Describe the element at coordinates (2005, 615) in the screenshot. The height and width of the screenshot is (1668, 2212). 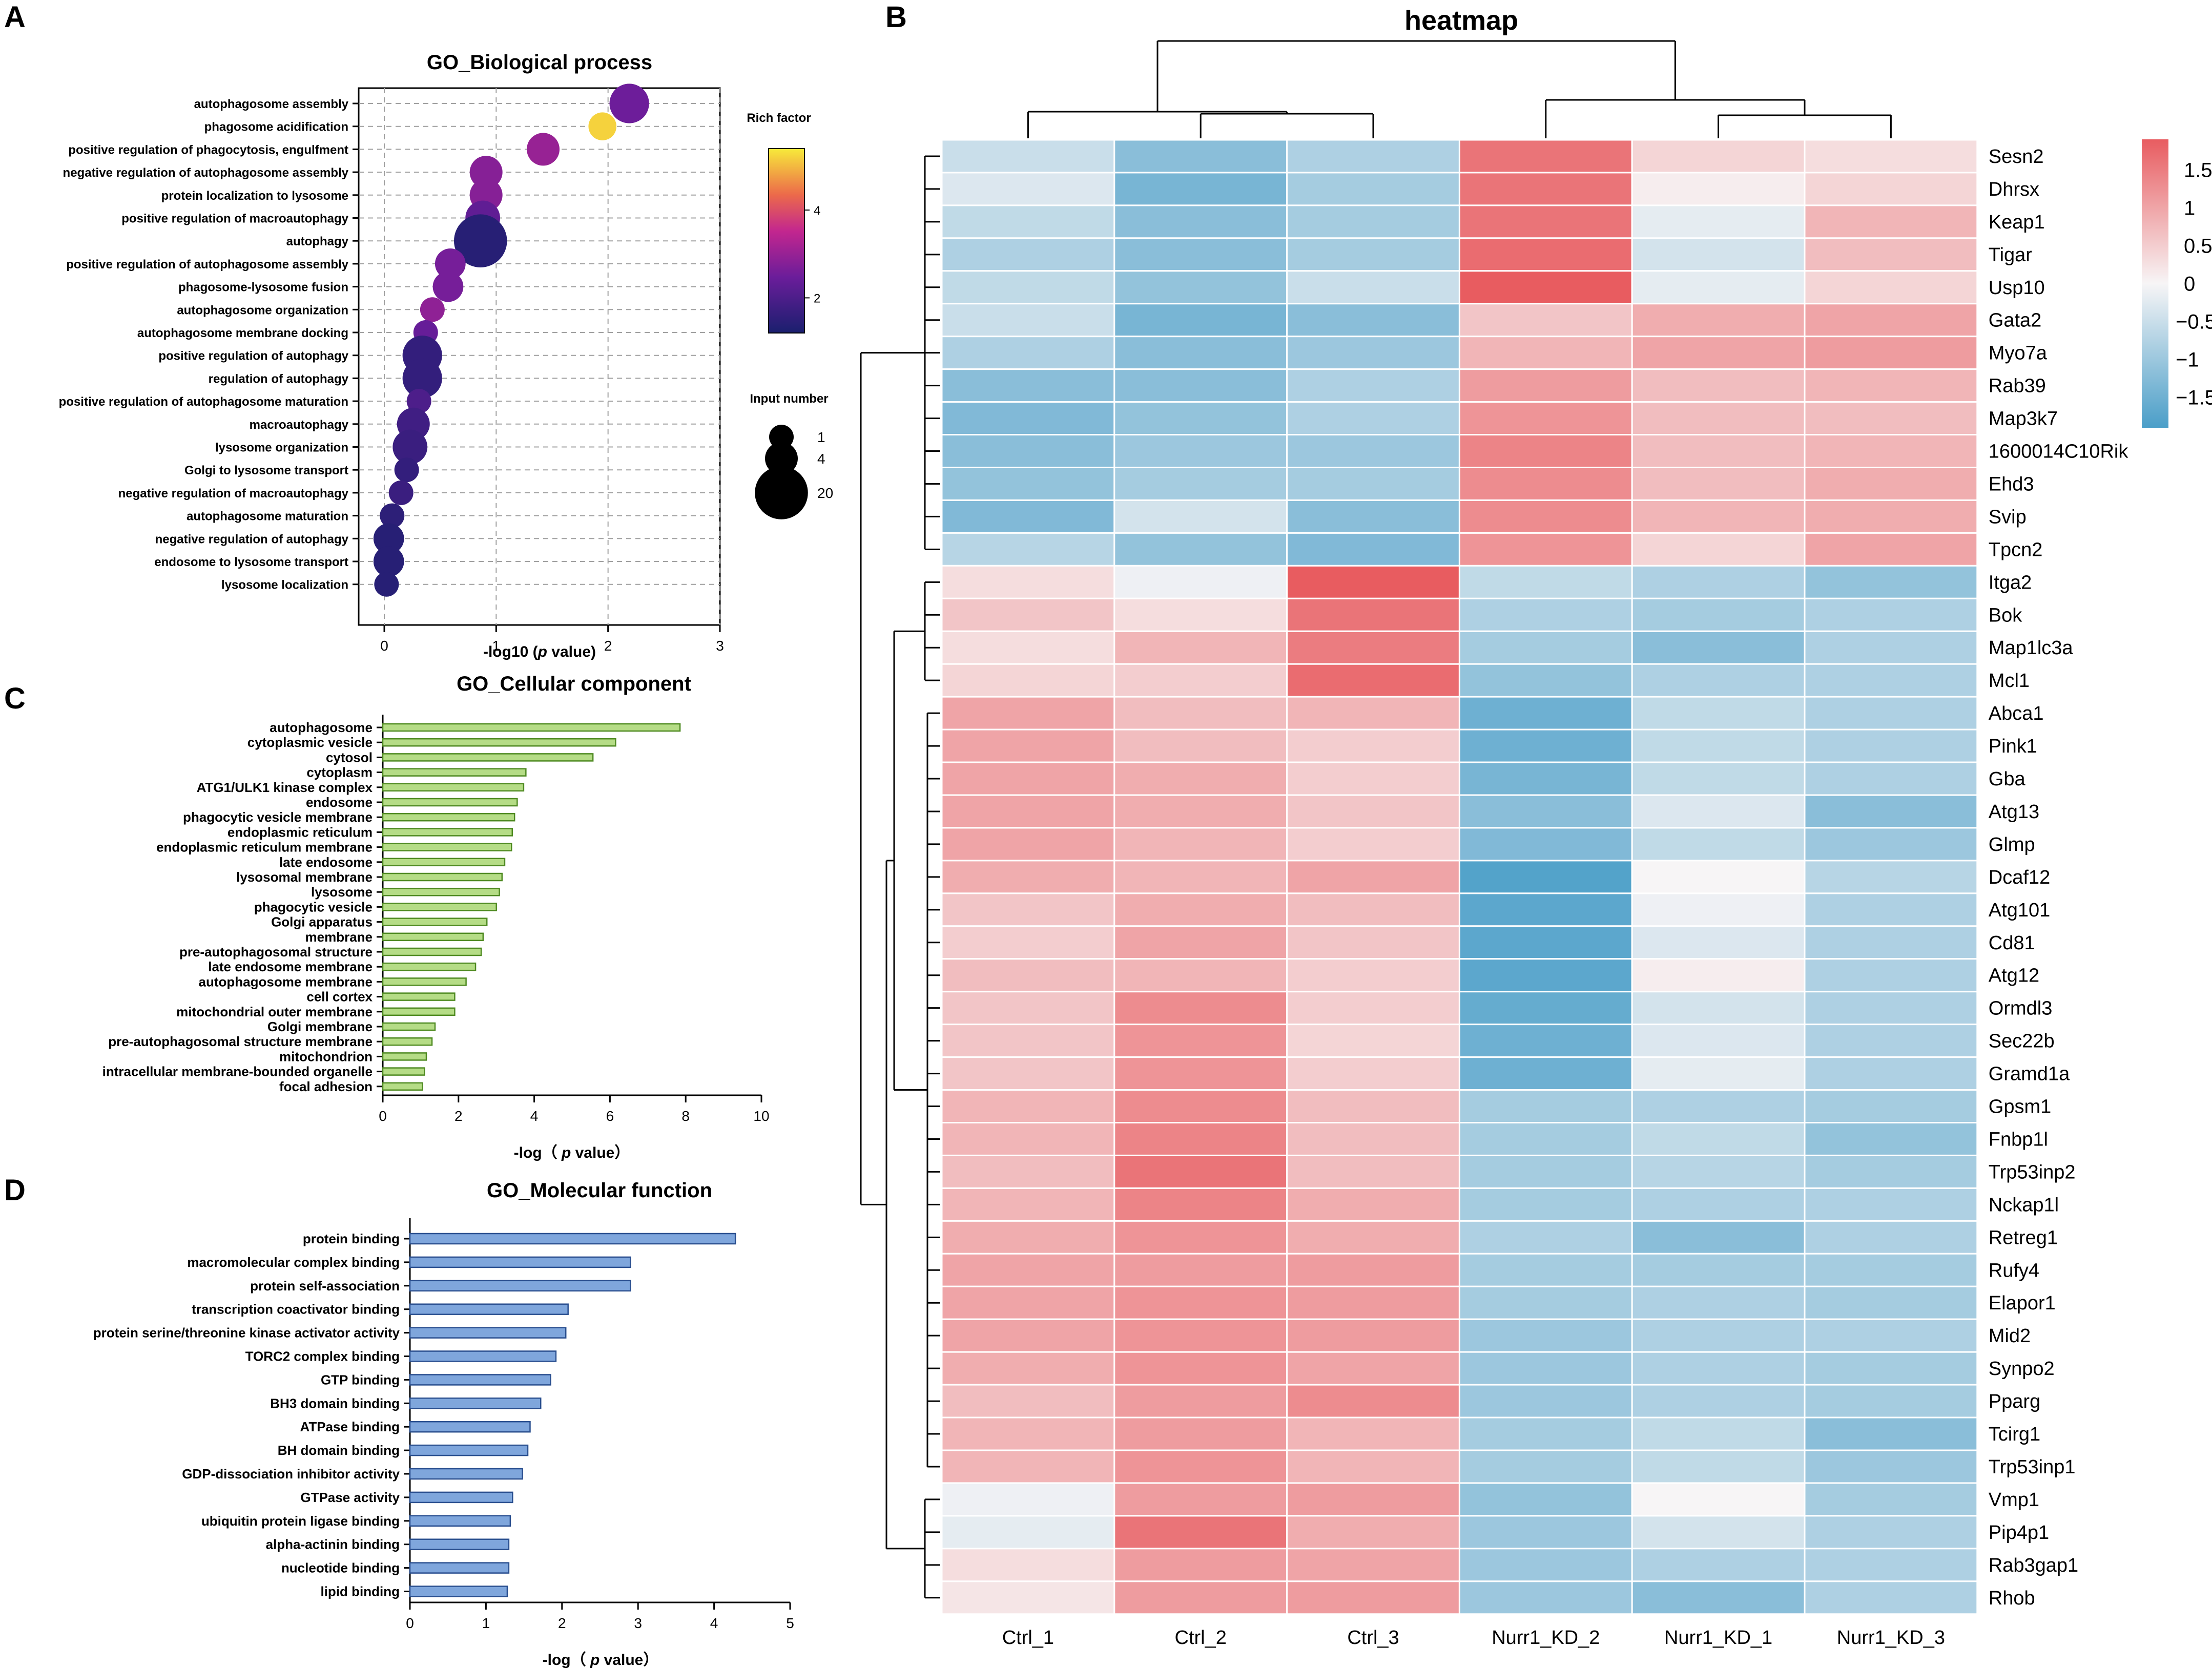
I see `heatmap-row-label: Bok` at that location.